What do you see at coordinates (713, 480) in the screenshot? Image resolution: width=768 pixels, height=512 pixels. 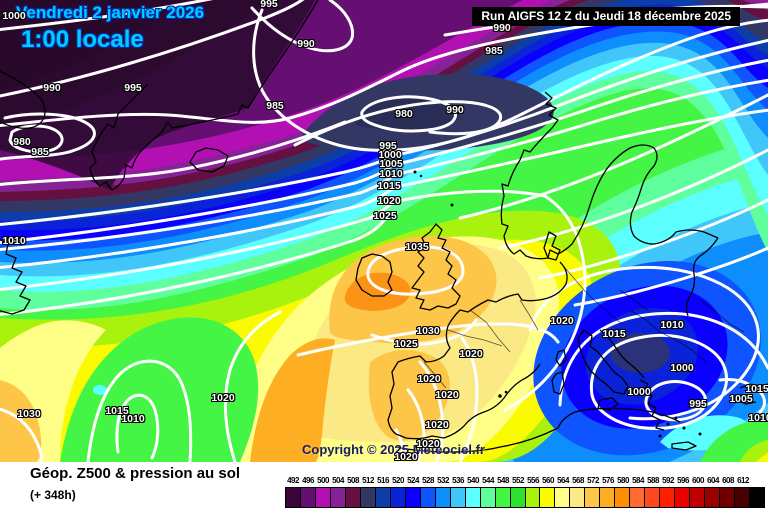 I see `scale-value: 604` at bounding box center [713, 480].